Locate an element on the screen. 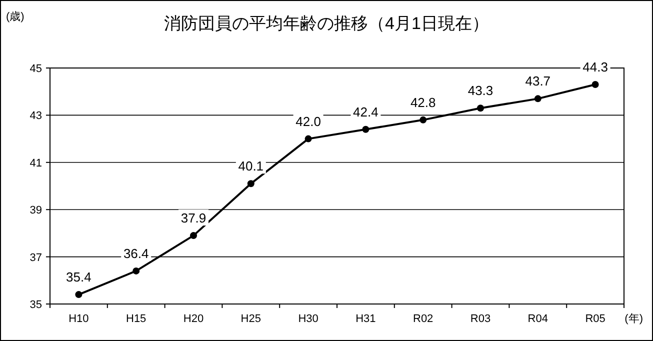  data-label: 42.8 is located at coordinates (423, 102).